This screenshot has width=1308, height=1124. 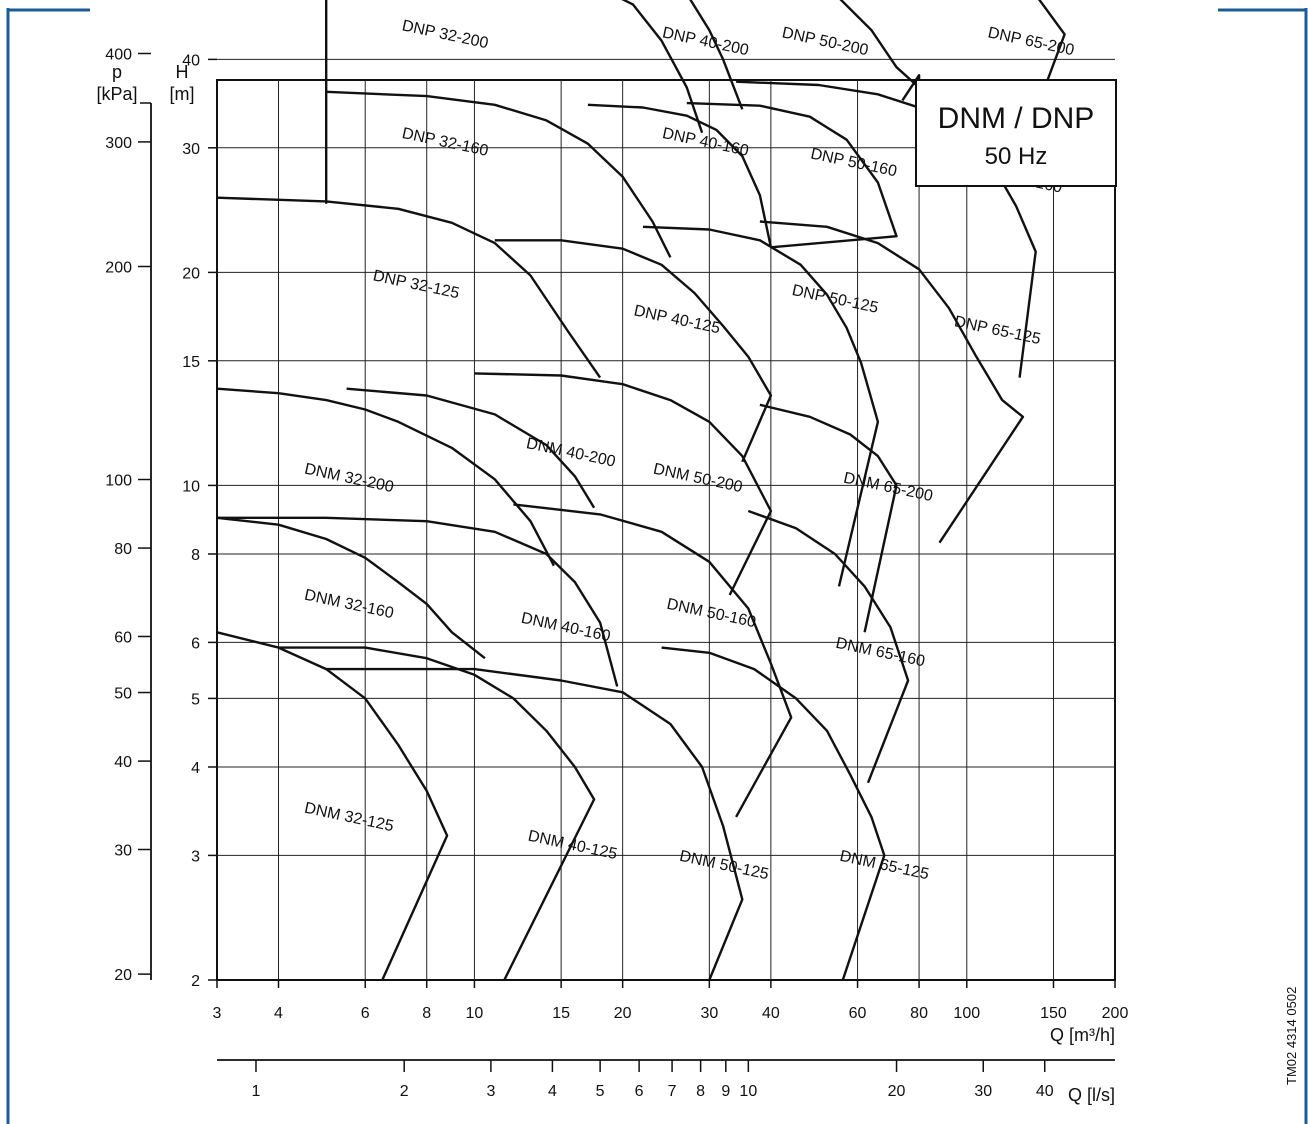 What do you see at coordinates (724, 866) in the screenshot?
I see `curve-label: DNM 50-125` at bounding box center [724, 866].